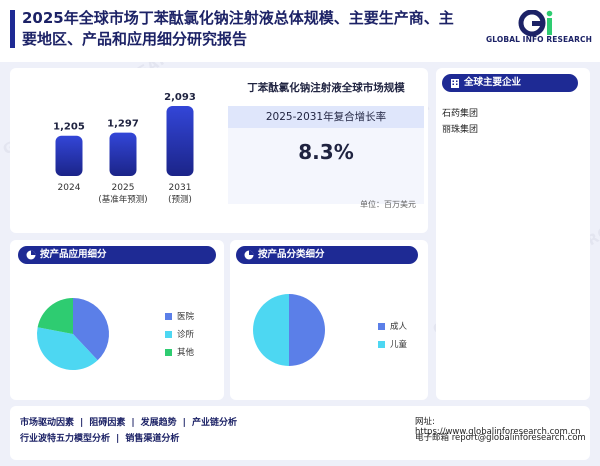 This screenshot has width=600, height=466. Describe the element at coordinates (388, 204) in the screenshot. I see `unit-label: 单位：百万美元` at that location.